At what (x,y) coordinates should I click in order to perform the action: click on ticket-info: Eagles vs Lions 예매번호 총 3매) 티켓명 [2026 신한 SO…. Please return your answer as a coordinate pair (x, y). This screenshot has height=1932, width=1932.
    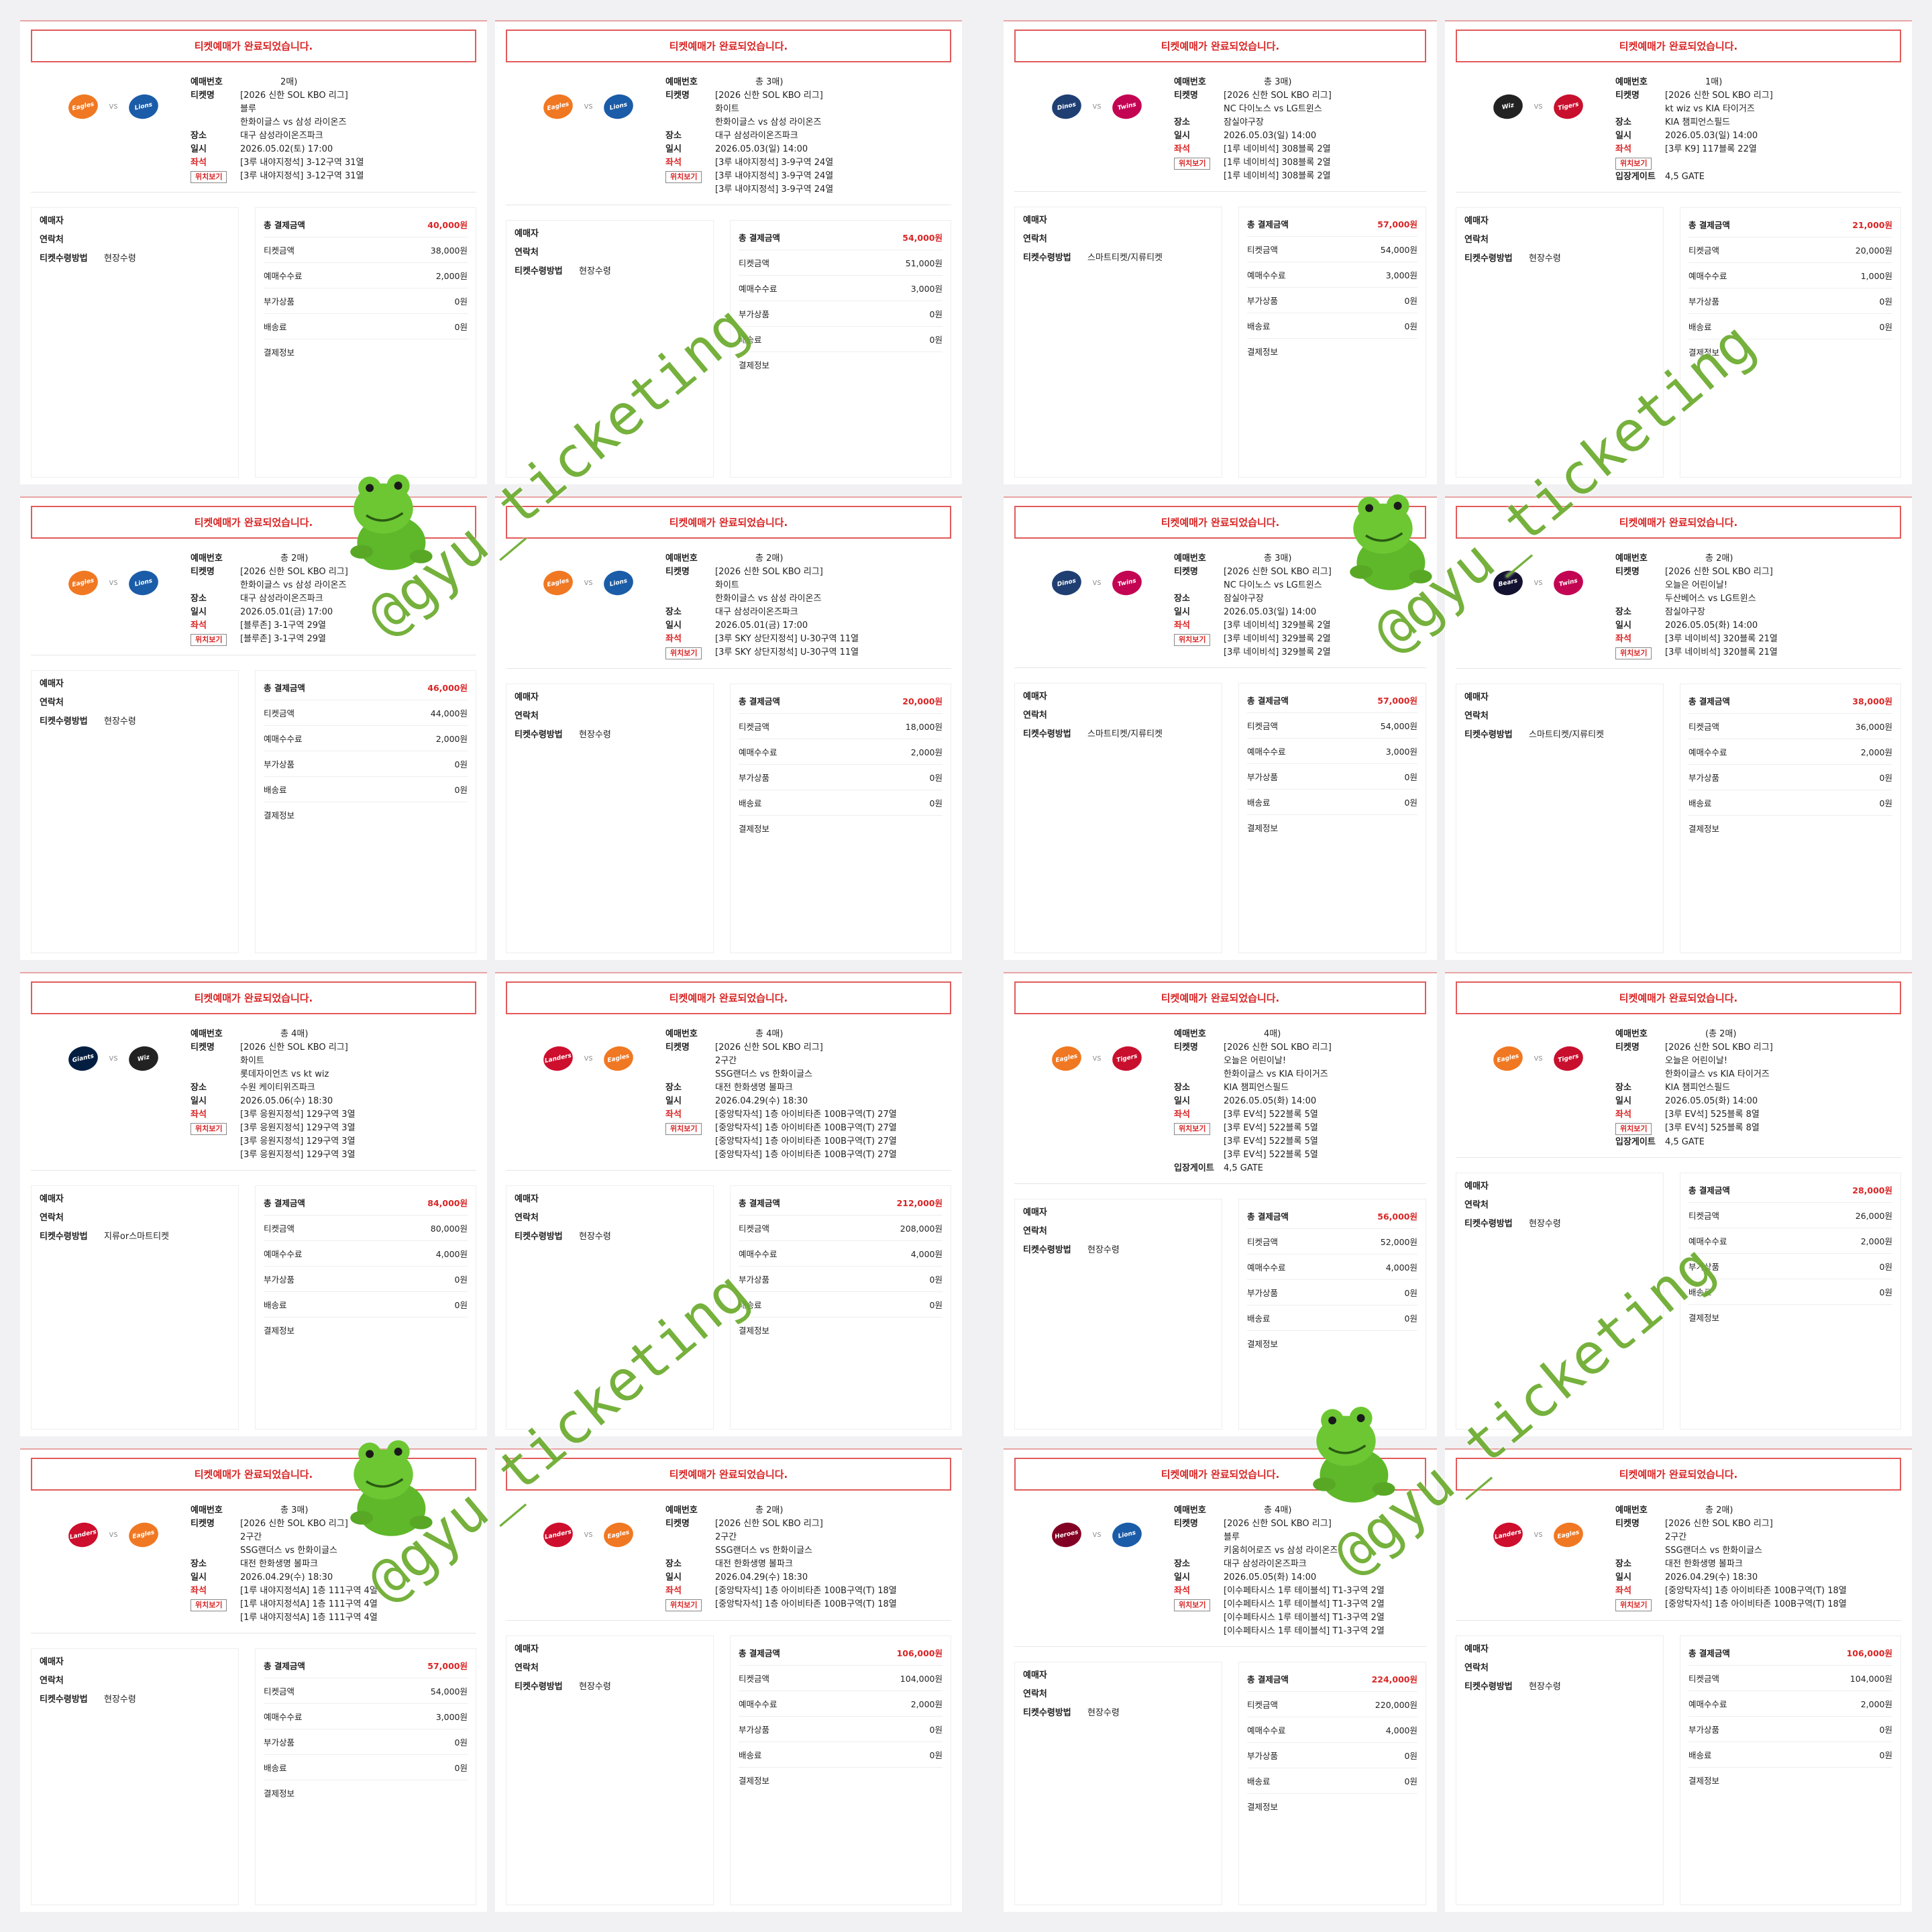
    Looking at the image, I should click on (728, 133).